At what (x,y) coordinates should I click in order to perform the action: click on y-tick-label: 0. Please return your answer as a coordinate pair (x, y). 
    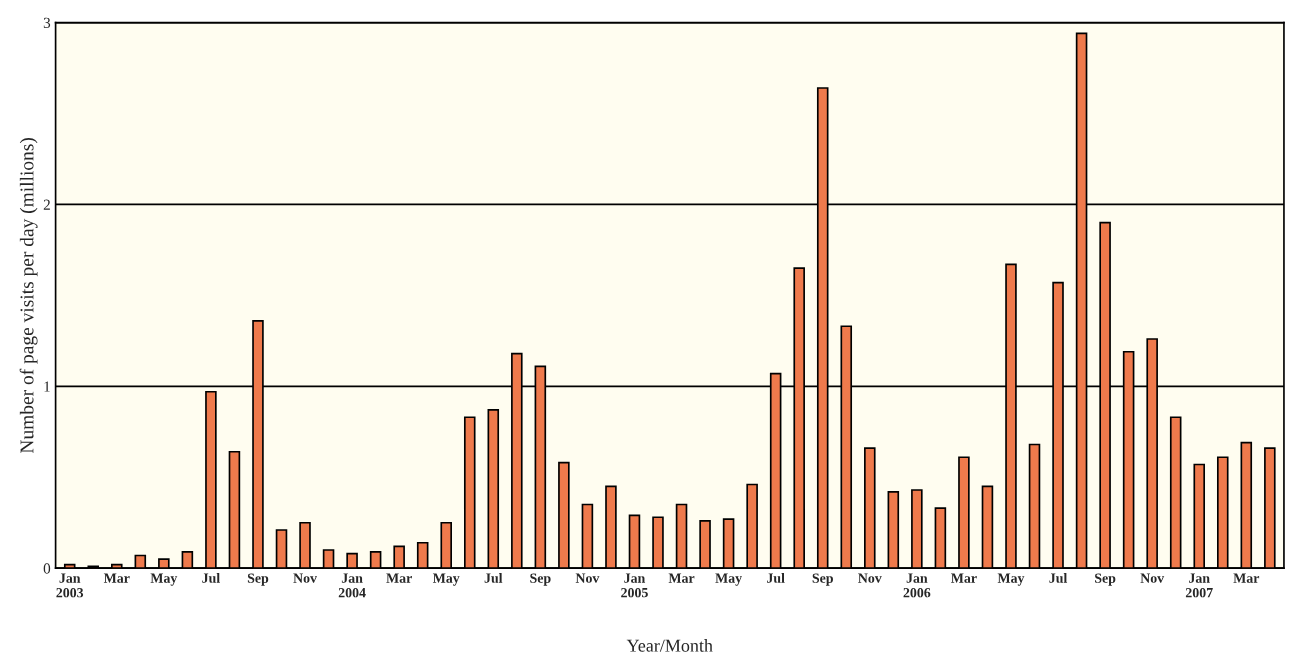
    Looking at the image, I should click on (47, 568).